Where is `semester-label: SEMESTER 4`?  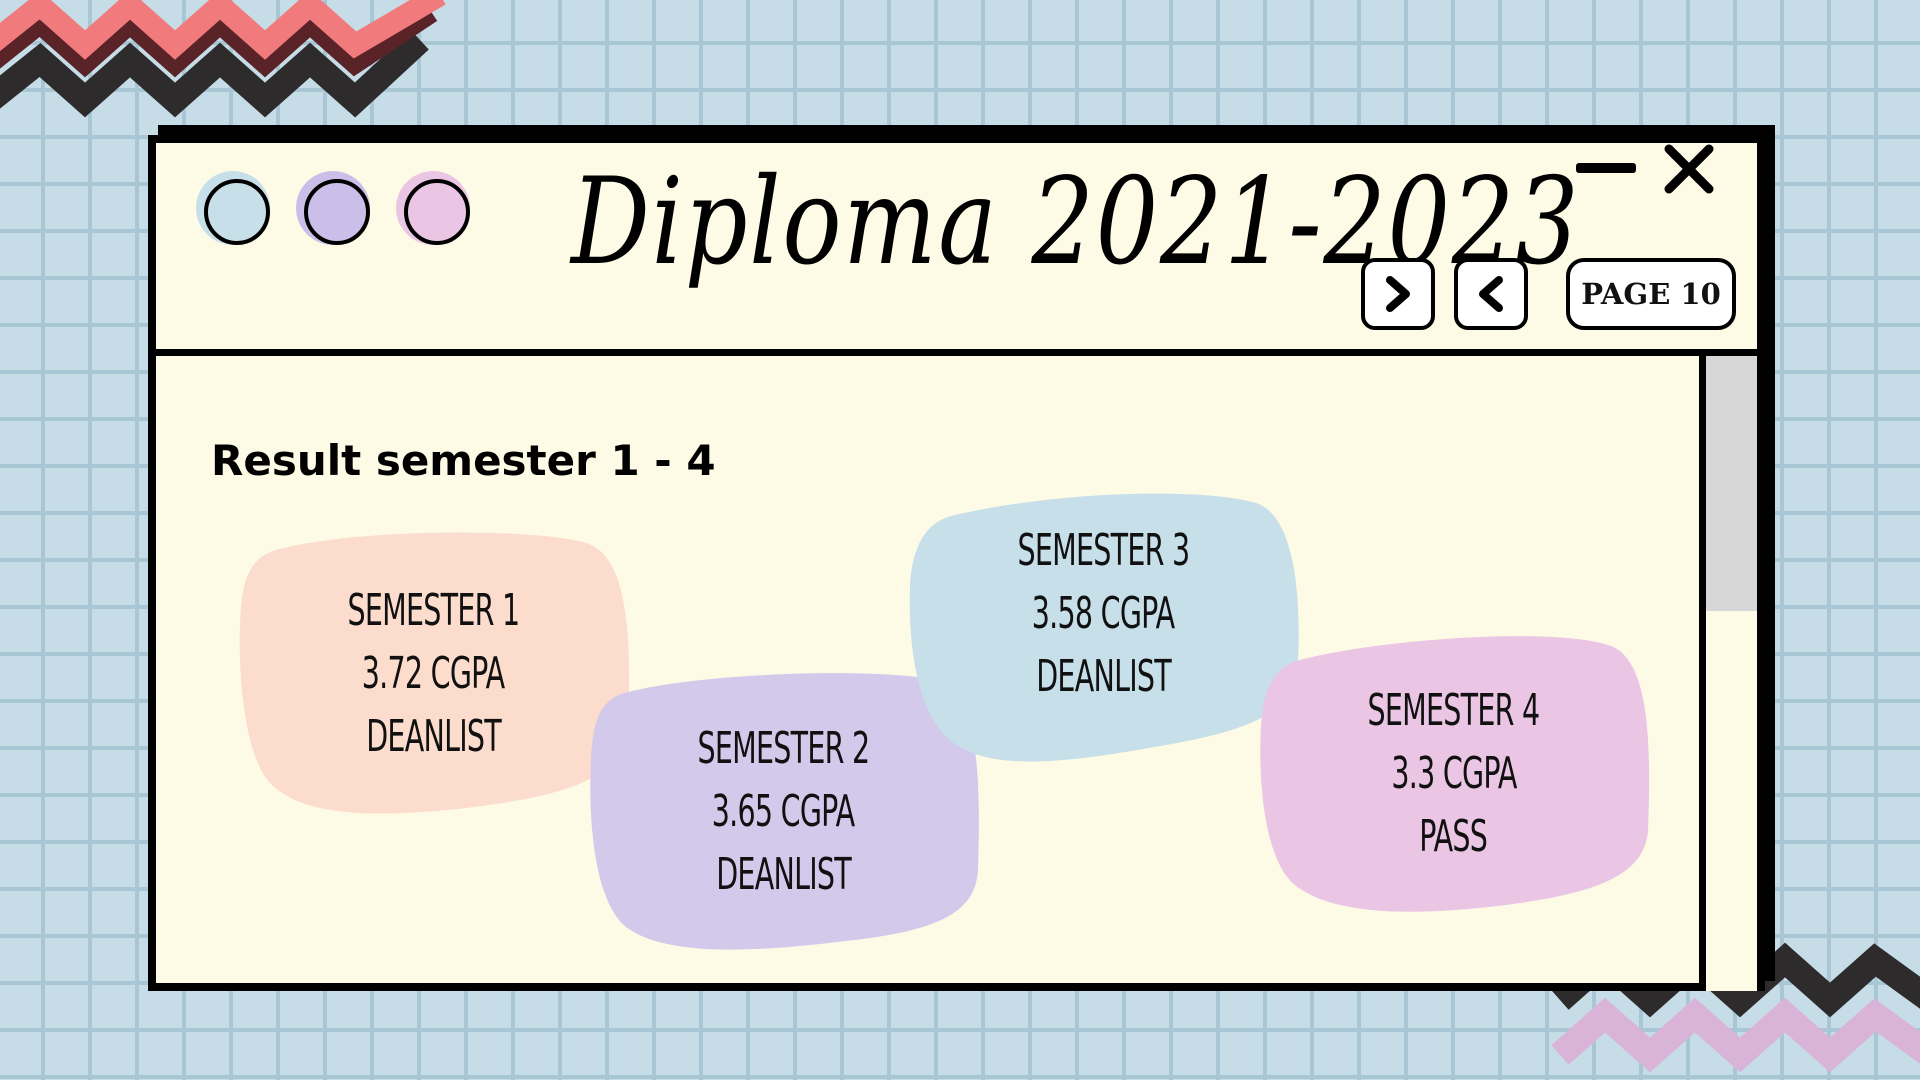 semester-label: SEMESTER 4 is located at coordinates (1454, 710).